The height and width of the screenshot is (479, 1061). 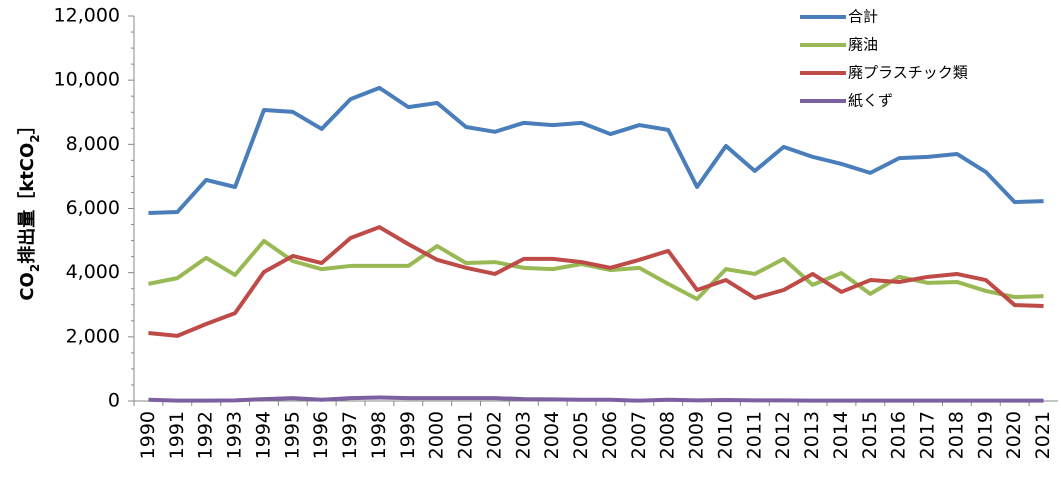 I want to click on x-tick-label: 1990, so click(x=148, y=435).